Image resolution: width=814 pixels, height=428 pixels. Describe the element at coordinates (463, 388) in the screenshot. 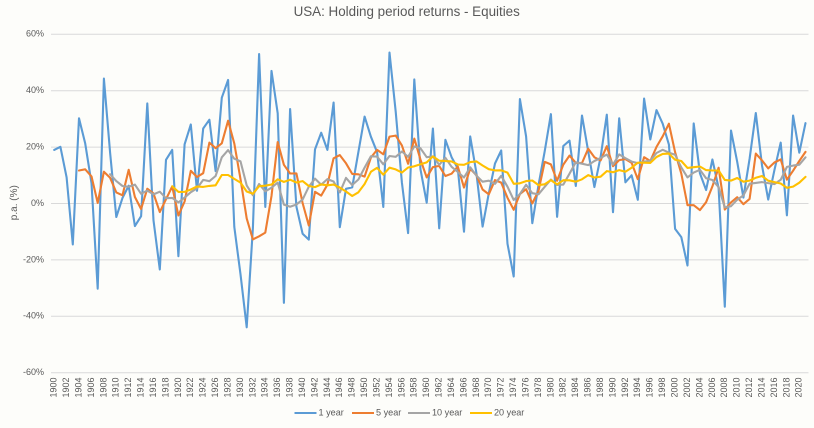

I see `svg-text: 1966` at that location.